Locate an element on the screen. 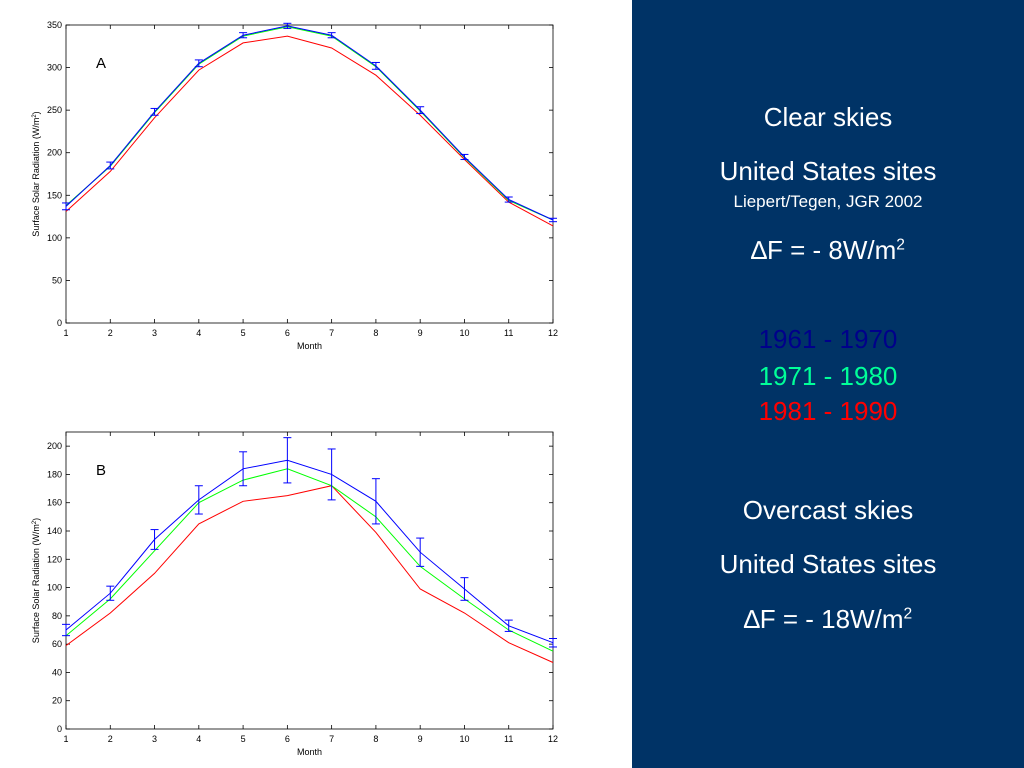 The image size is (1024, 768). clear-delta-sup: 2 is located at coordinates (900, 245).